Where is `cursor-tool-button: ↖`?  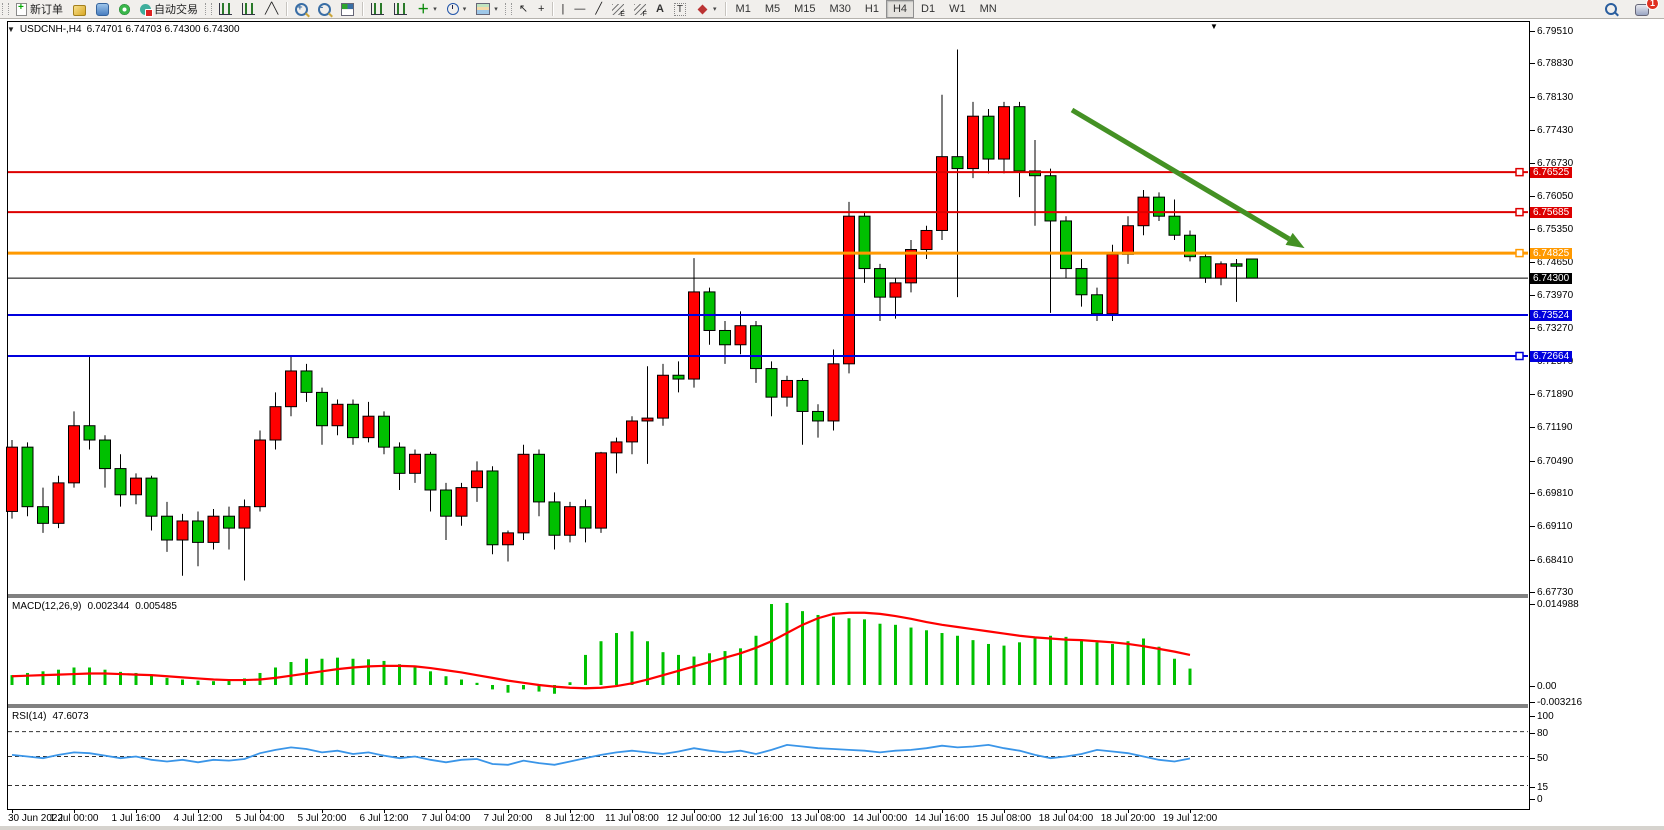 cursor-tool-button: ↖ is located at coordinates (523, 9).